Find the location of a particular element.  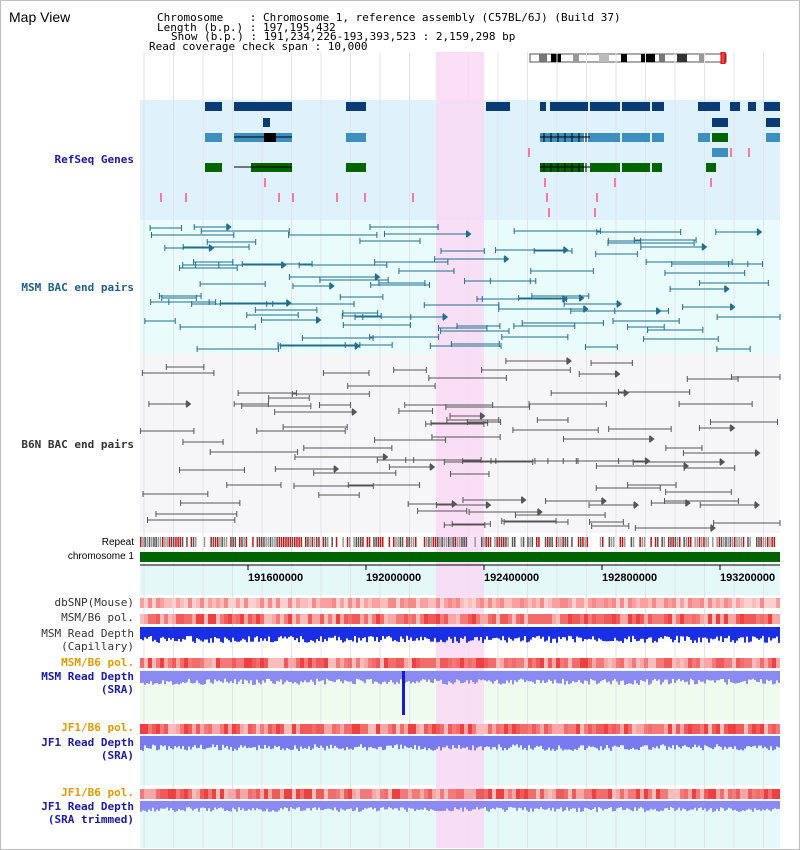

track-label-refseq: RefSeq Genes is located at coordinates (94, 159).